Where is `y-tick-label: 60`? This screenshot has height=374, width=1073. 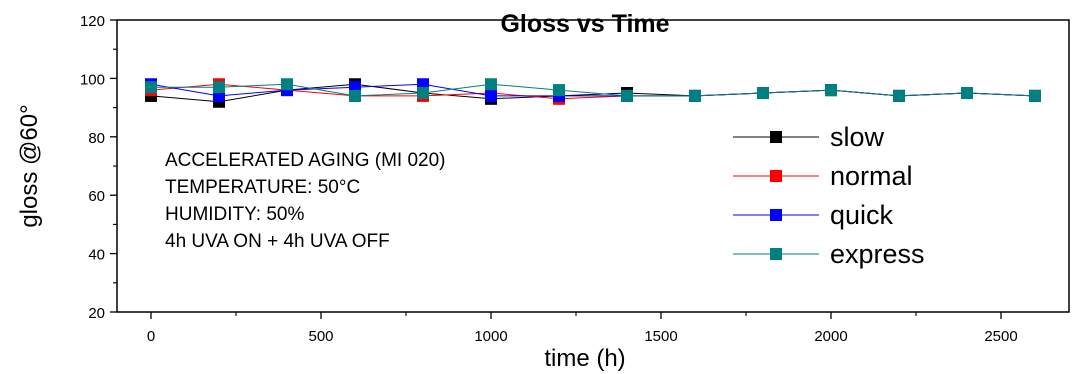 y-tick-label: 60 is located at coordinates (96, 196).